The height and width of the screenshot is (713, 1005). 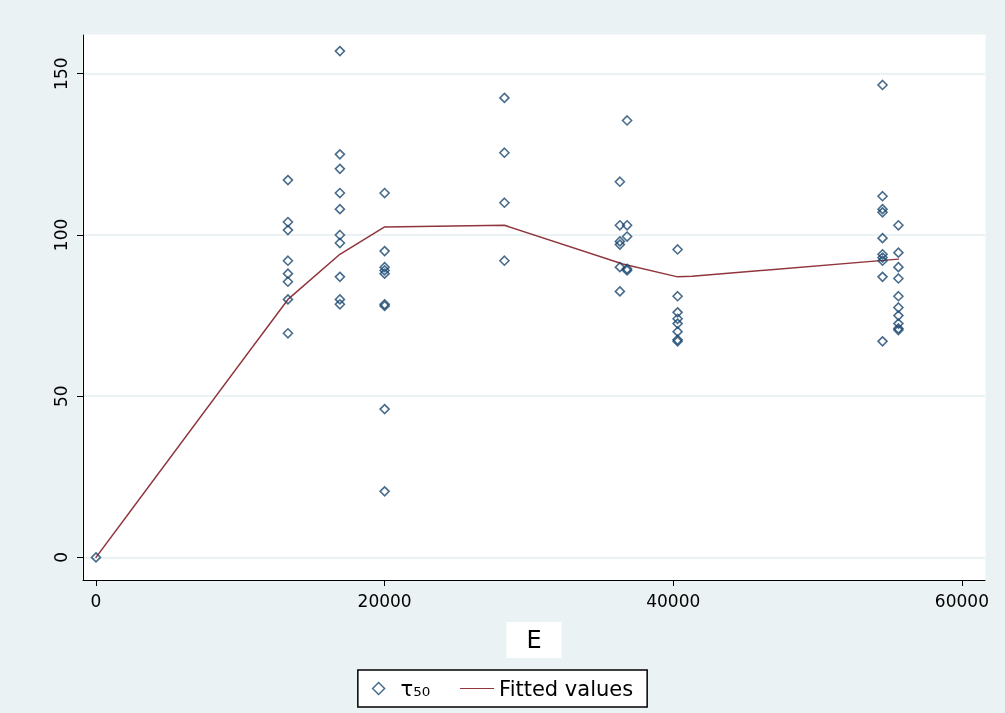 What do you see at coordinates (60, 396) in the screenshot?
I see `y-tick-label: 50` at bounding box center [60, 396].